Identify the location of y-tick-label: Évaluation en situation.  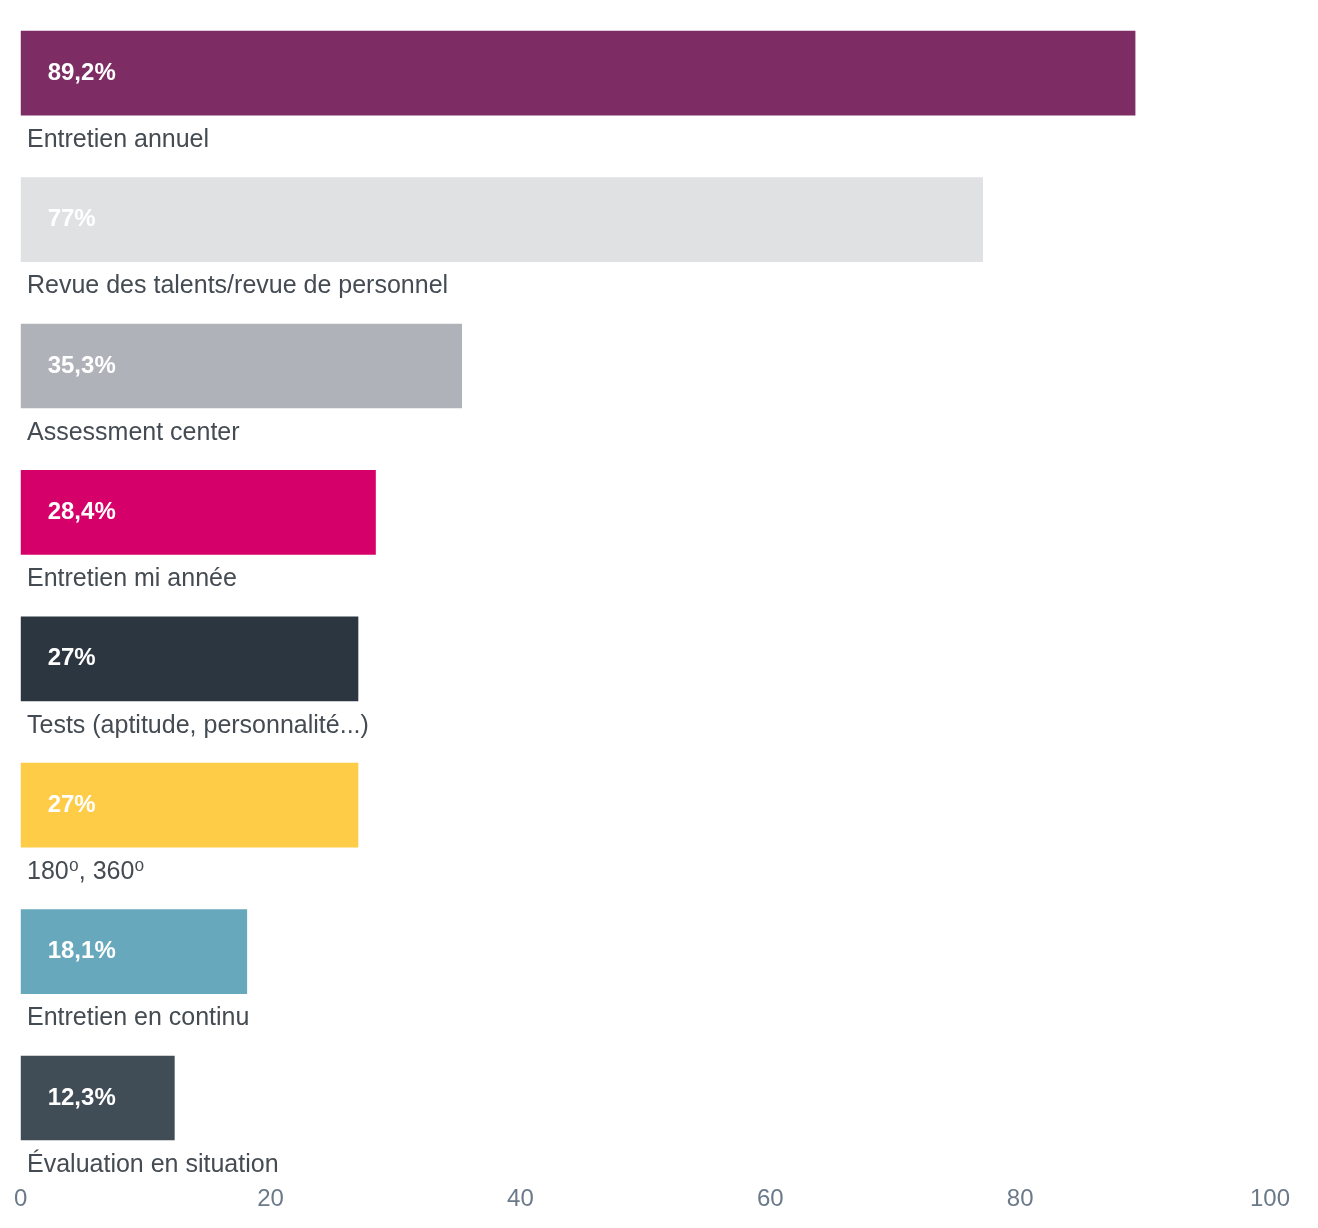
(153, 1162).